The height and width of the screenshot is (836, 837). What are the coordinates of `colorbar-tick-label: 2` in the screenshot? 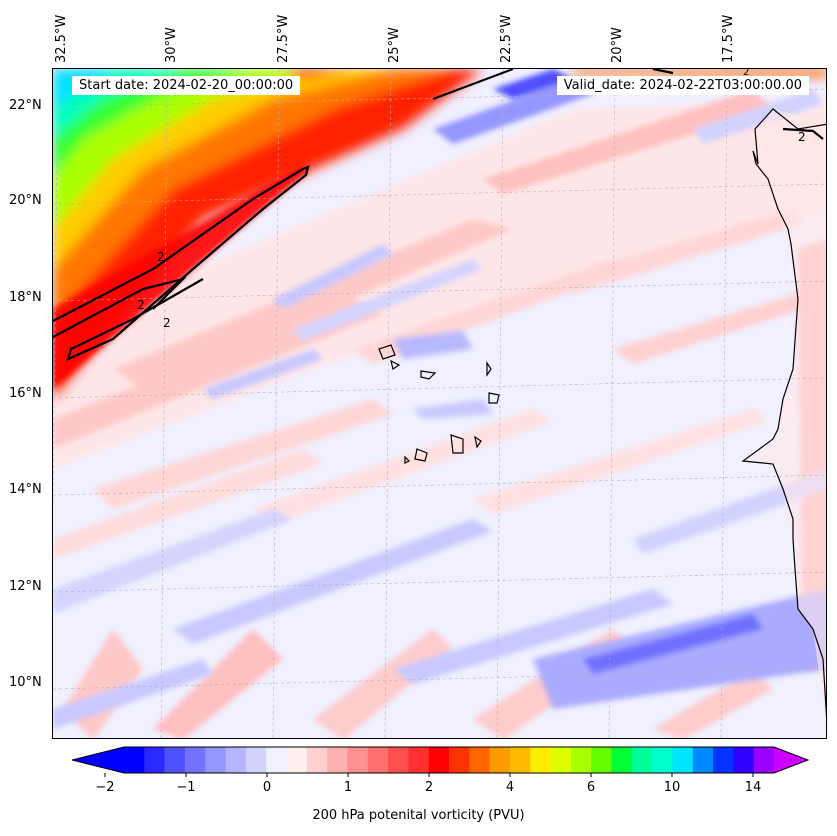 It's located at (429, 787).